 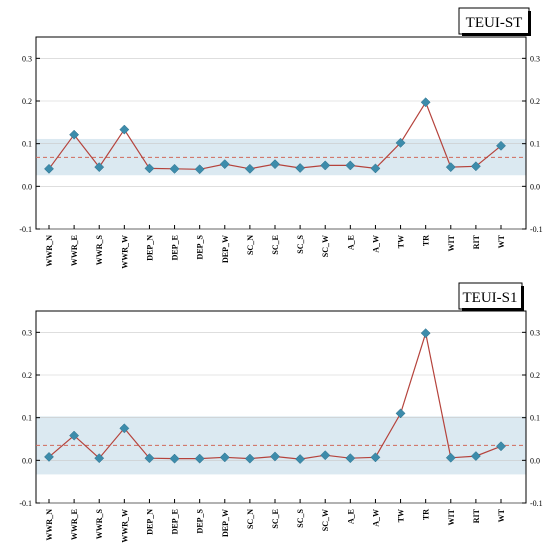 I want to click on y-tick-label-right: -0.1, so click(x=536, y=229).